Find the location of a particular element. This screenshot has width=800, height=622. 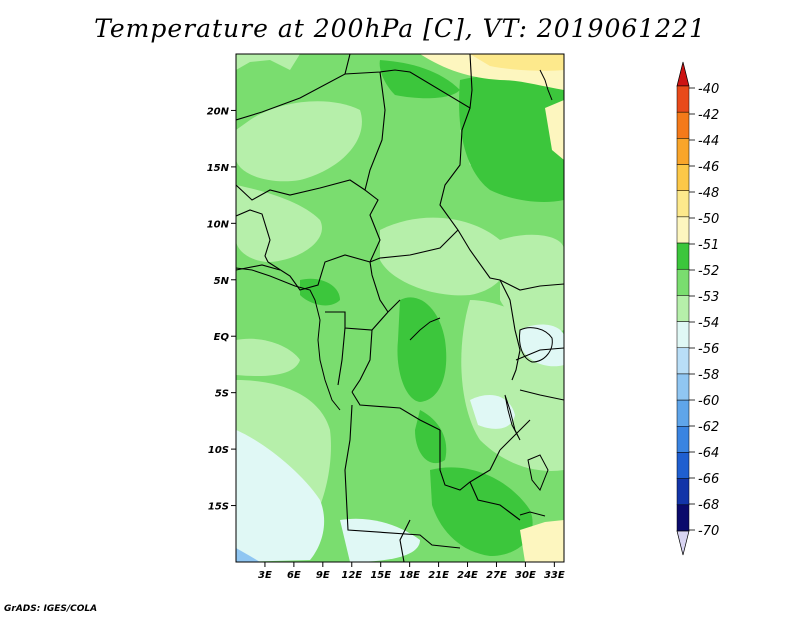

colorbar-label: -62 is located at coordinates (708, 427).